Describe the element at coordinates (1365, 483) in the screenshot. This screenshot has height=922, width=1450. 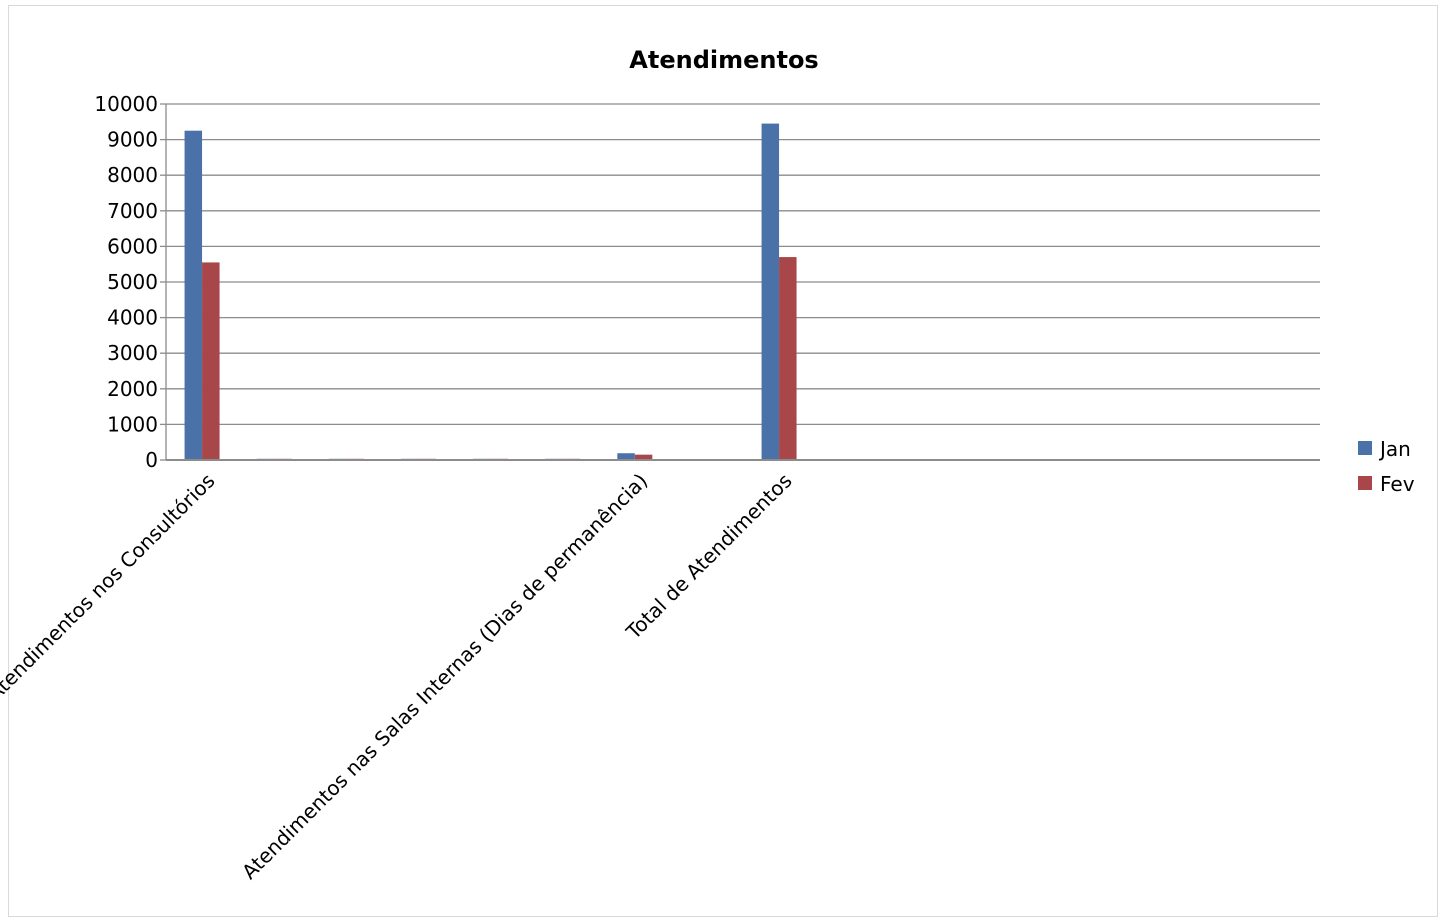
I see `legend-swatch-fev` at that location.